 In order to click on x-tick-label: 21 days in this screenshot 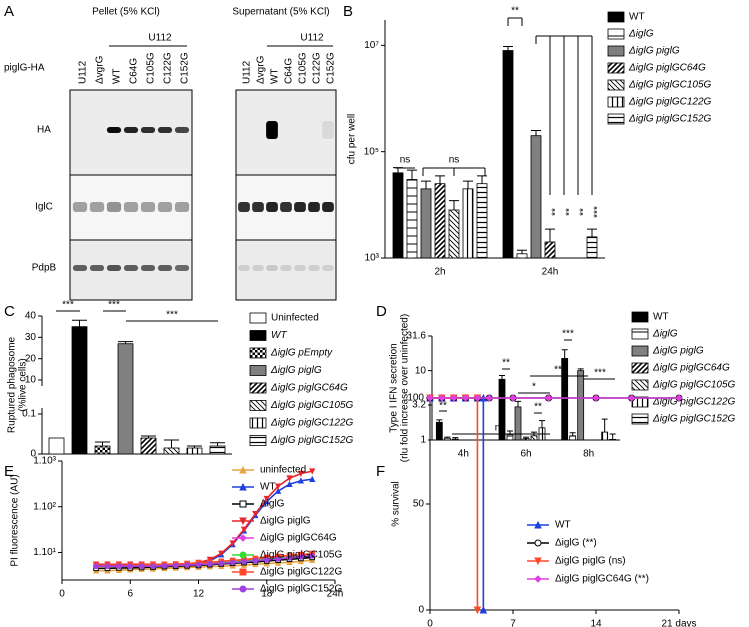, I will do `click(678, 623)`.